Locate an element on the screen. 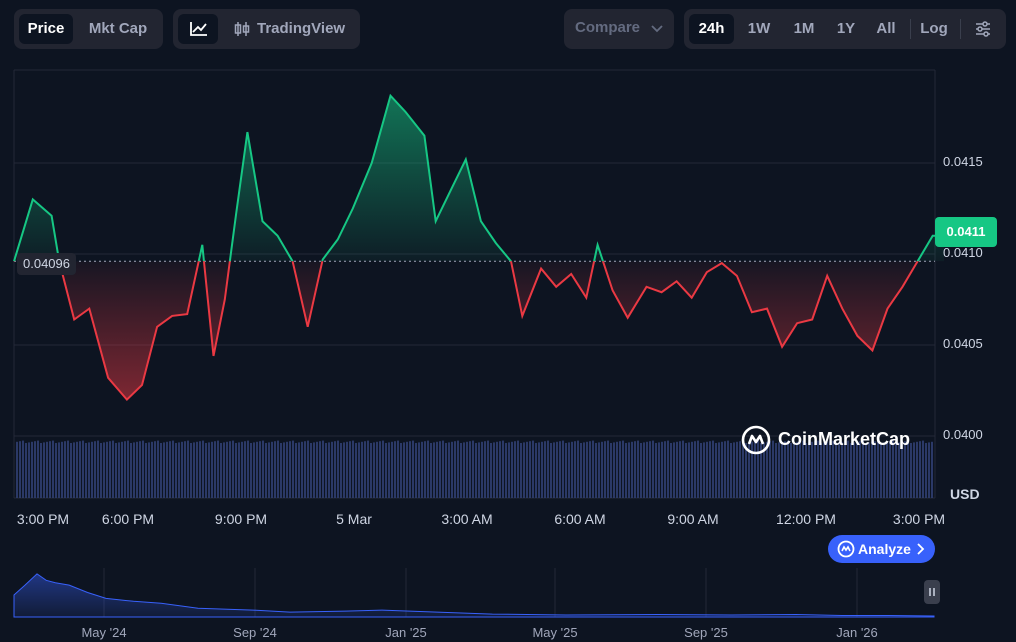  range-1y: 1Y is located at coordinates (846, 28).